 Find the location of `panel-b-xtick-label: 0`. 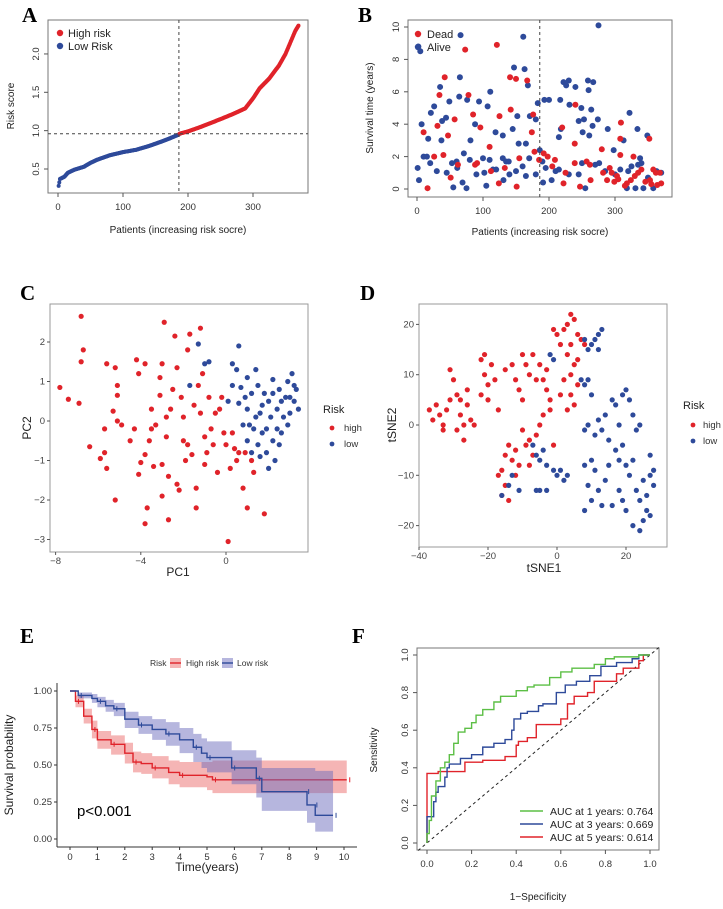

panel-b-xtick-label: 0 is located at coordinates (416, 211).